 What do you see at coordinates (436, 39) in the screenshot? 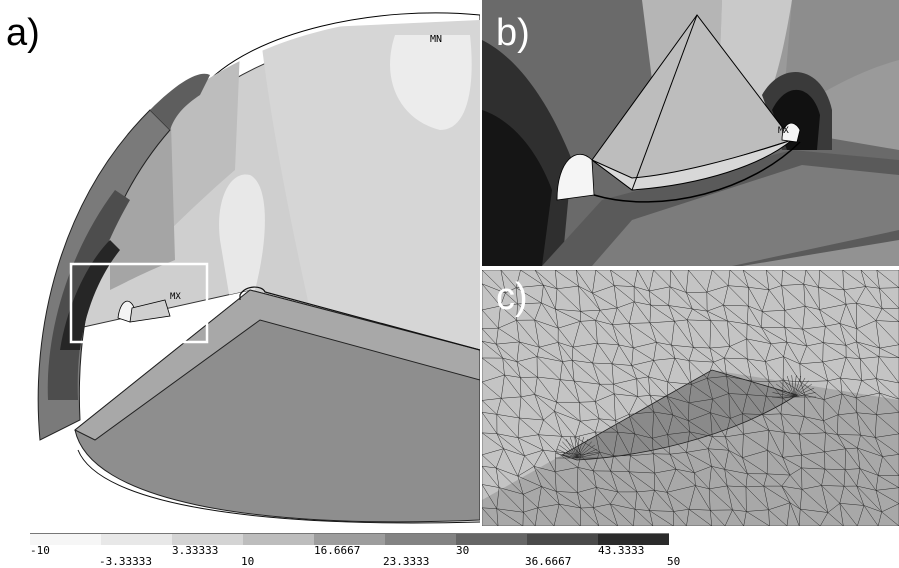
I see `min-marker: MN` at bounding box center [436, 39].